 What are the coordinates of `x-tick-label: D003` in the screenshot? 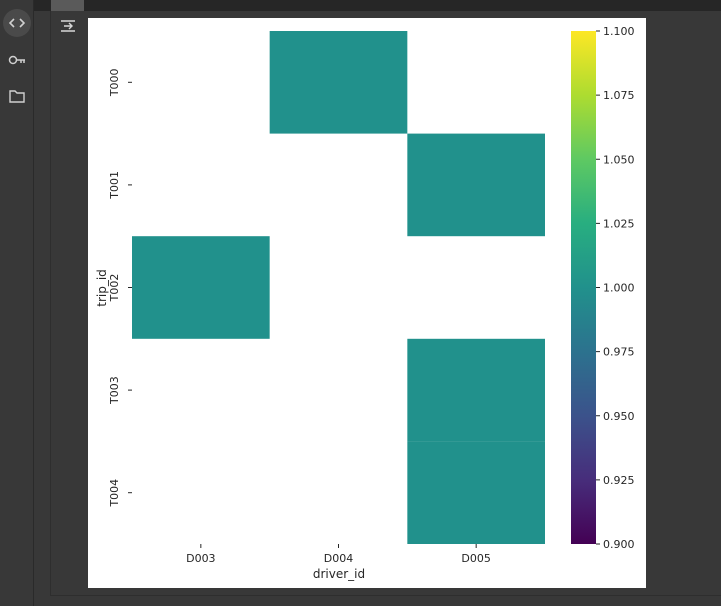 It's located at (200, 558).